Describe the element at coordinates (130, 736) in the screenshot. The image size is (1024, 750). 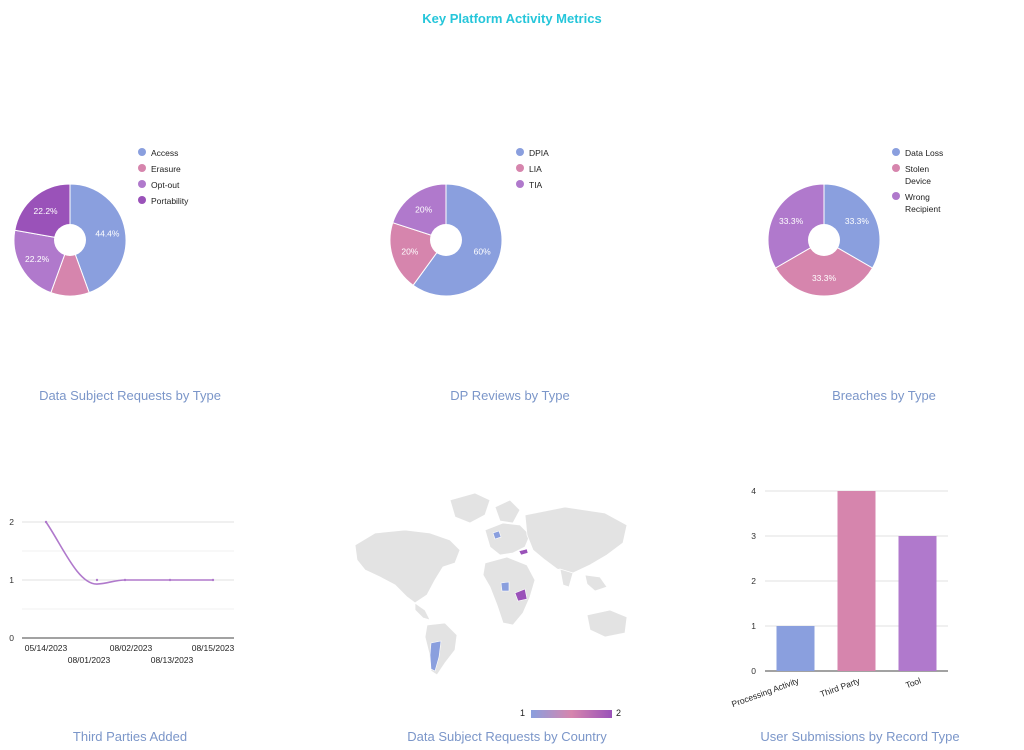
I see `third-parties-caption: Third Parties Added` at that location.